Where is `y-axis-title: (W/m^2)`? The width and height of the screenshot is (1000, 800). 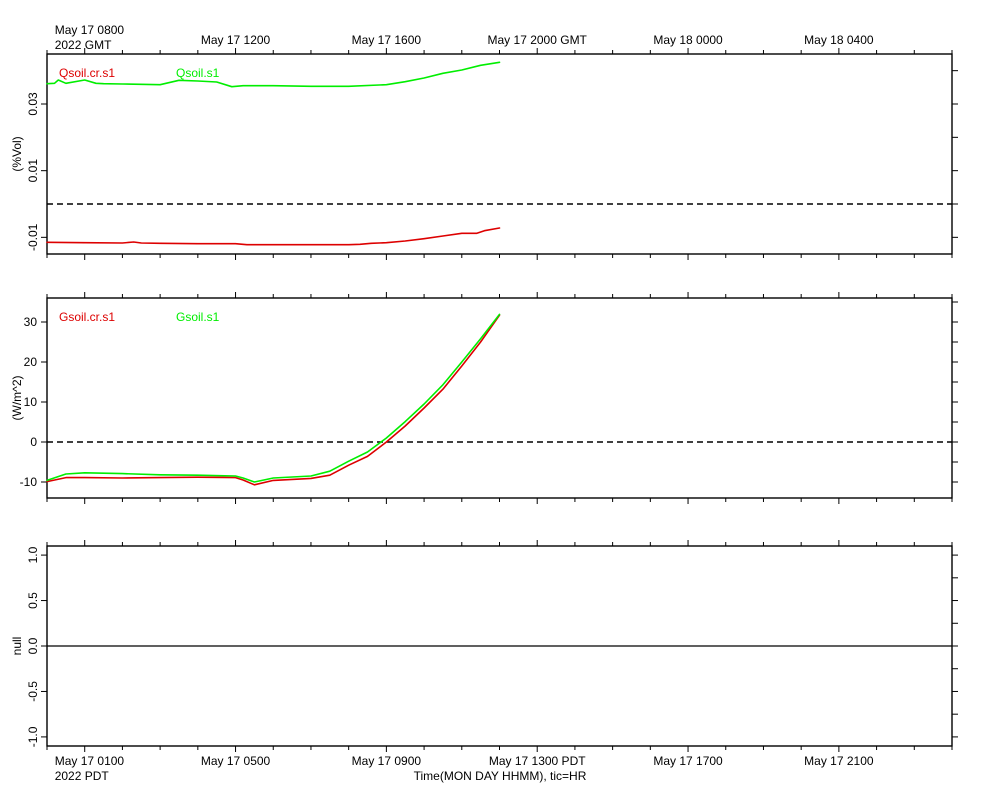 y-axis-title: (W/m^2) is located at coordinates (17, 398).